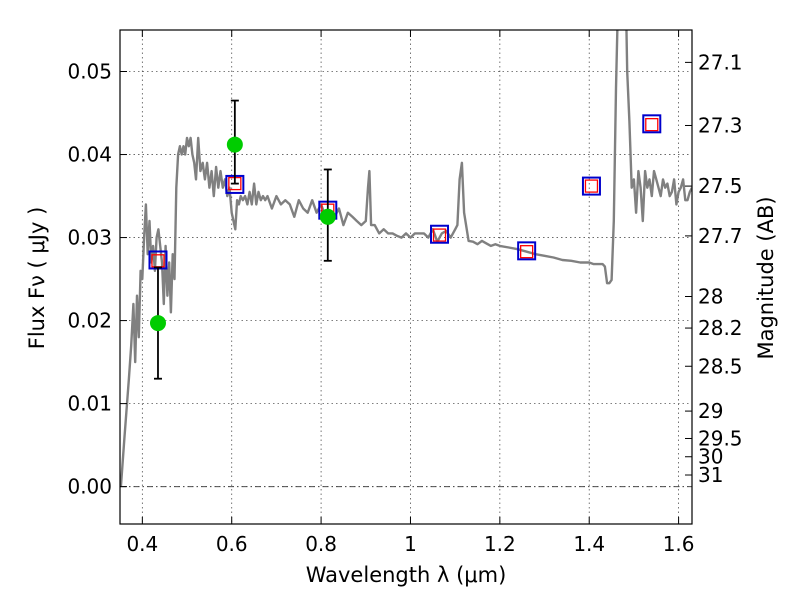  What do you see at coordinates (89, 321) in the screenshot?
I see `y-tick-label: 0.02` at bounding box center [89, 321].